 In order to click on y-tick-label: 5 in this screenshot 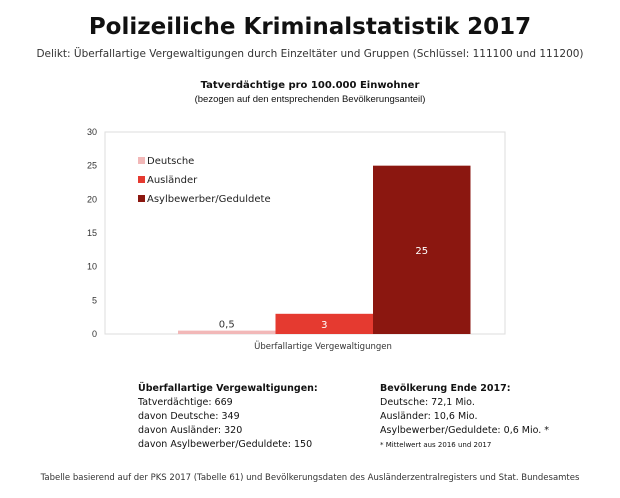, I will do `click(94, 300)`.